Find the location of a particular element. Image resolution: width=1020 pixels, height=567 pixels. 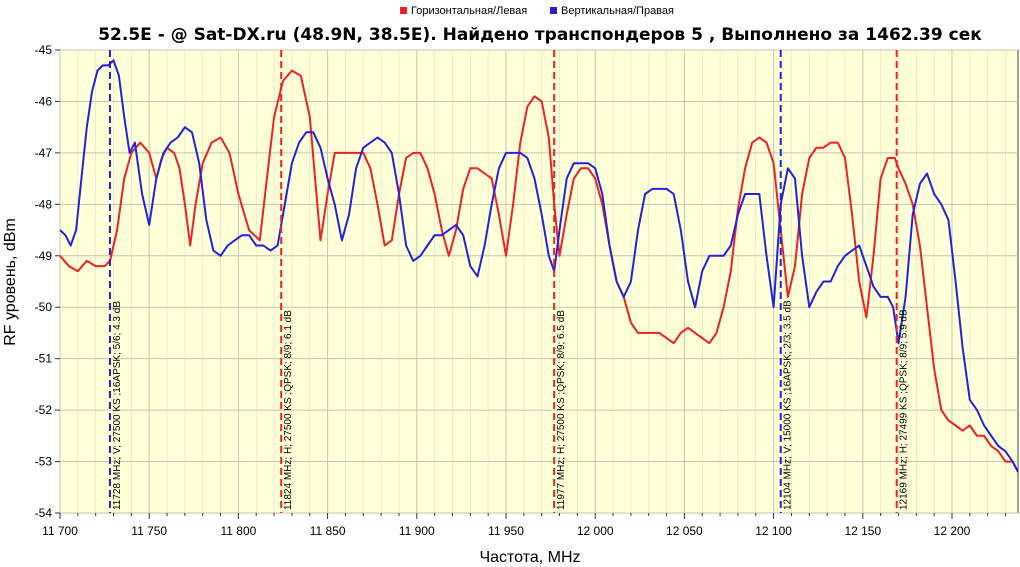

y-tick-label: -54 is located at coordinates (44, 513).